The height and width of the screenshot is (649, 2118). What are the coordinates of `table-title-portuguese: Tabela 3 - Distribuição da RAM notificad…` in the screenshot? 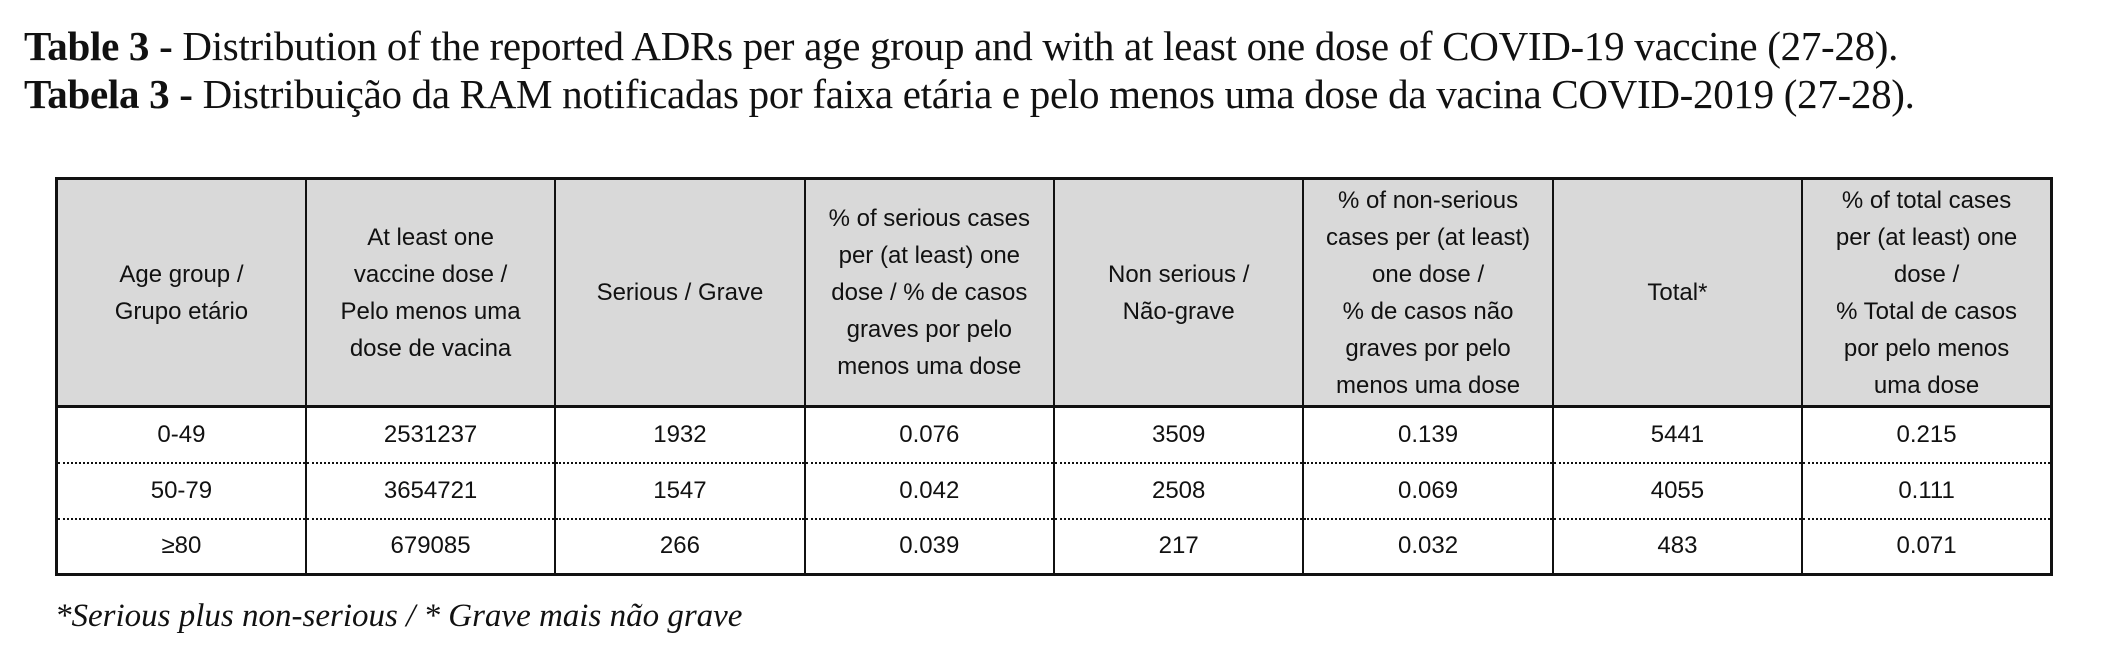 It's located at (969, 94).